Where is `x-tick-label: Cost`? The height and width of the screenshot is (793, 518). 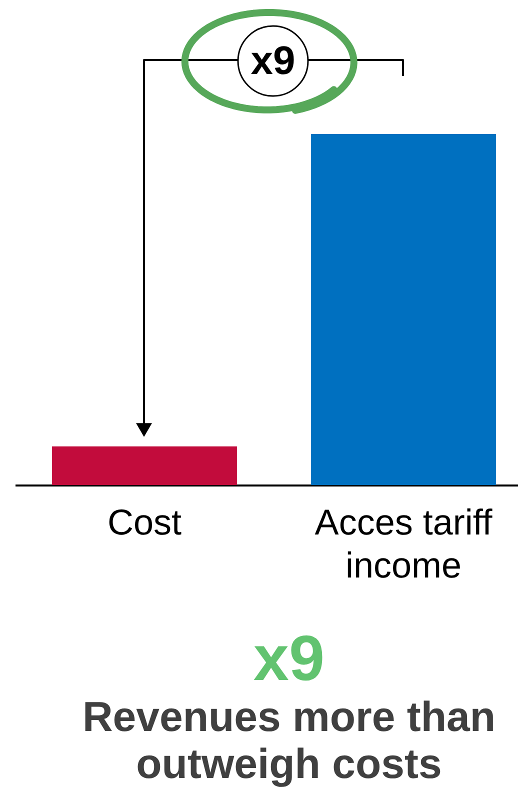
x-tick-label: Cost is located at coordinates (144, 522).